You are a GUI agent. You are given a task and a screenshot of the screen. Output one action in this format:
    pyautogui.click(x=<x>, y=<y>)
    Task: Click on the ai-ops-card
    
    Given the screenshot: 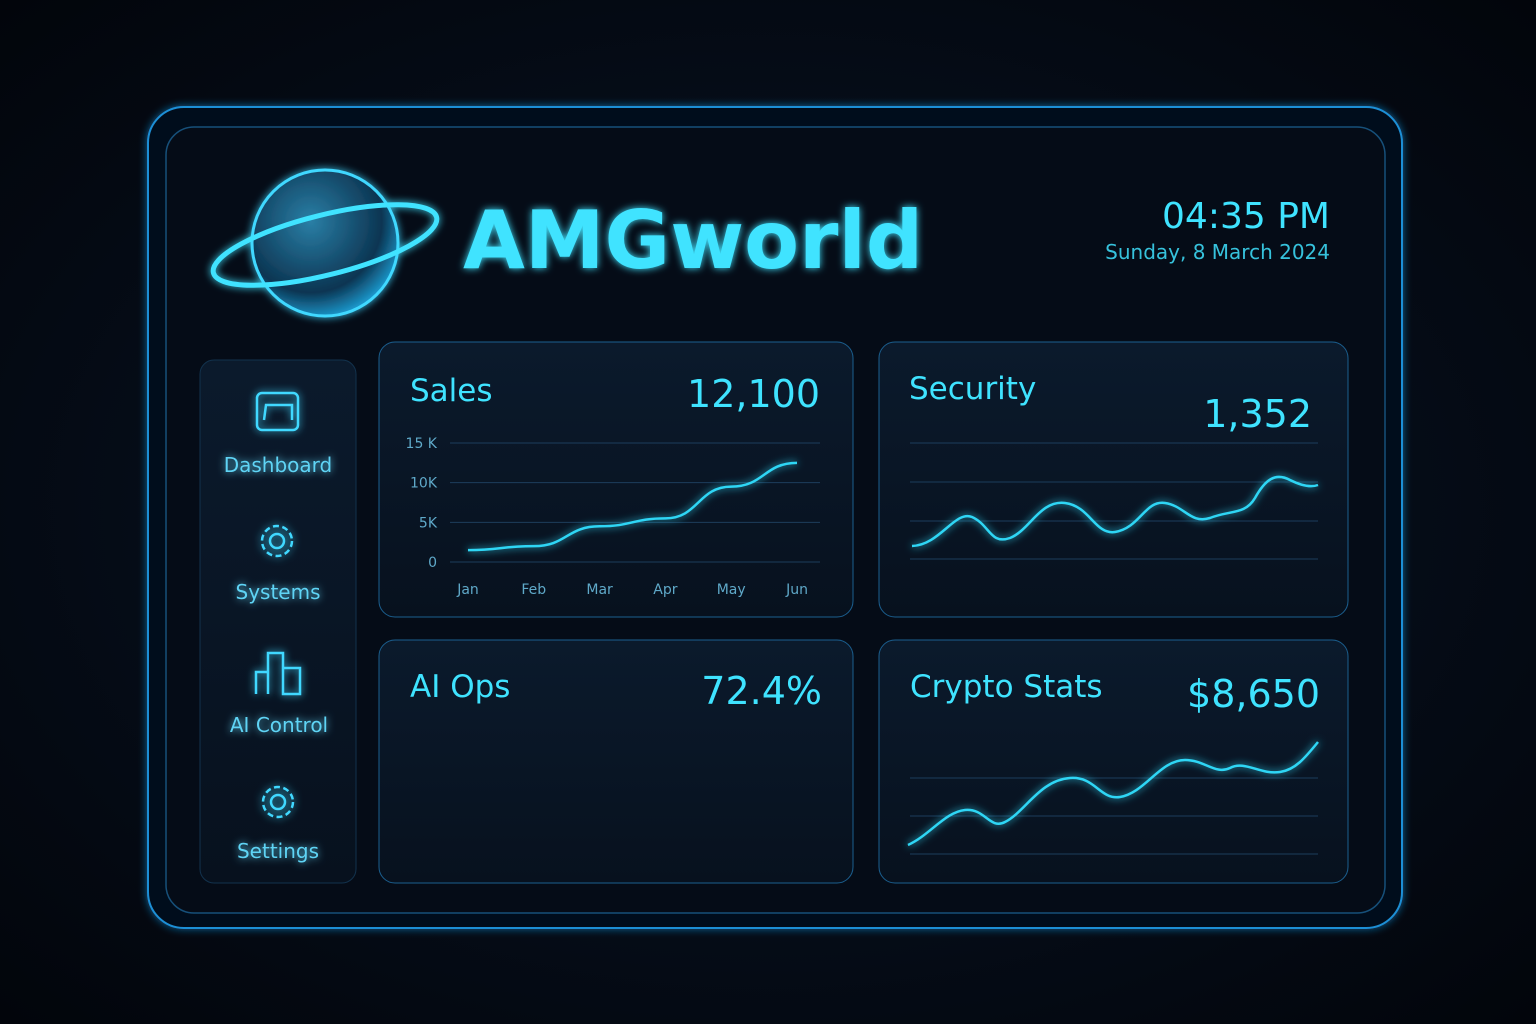 What is the action you would take?
    pyautogui.click(x=616, y=761)
    